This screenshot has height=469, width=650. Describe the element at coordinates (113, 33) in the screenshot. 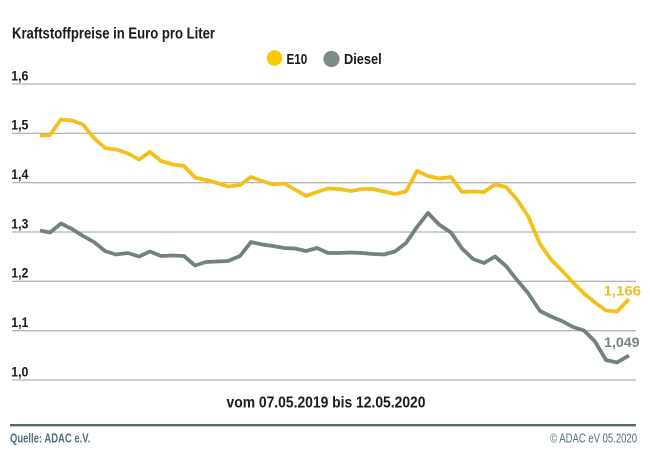

I see `svg-text:Kraftstoffpreise in Euro pro L: Kraftstoffpreise in Euro pro Liter` at that location.